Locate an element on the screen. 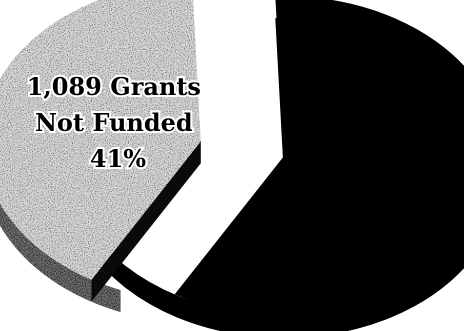 This screenshot has height=331, width=464. slice-label-line-1: 1,089 Grants is located at coordinates (114, 86).